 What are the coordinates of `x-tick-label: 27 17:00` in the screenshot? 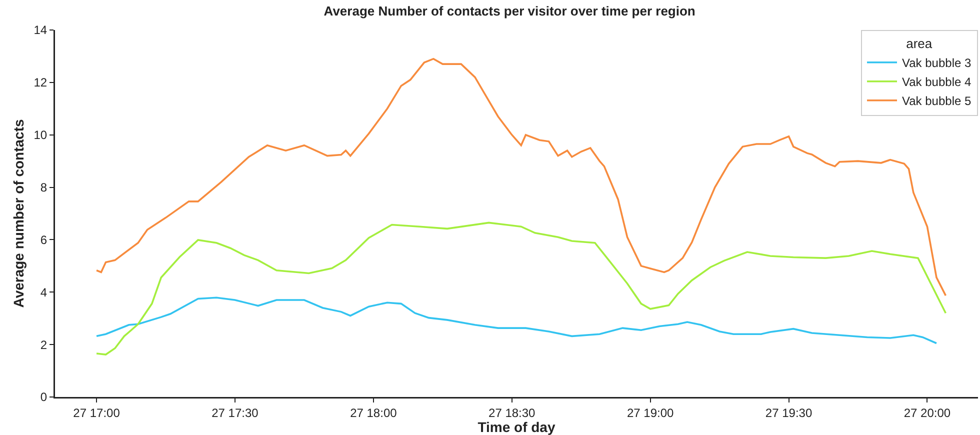 It's located at (96, 413).